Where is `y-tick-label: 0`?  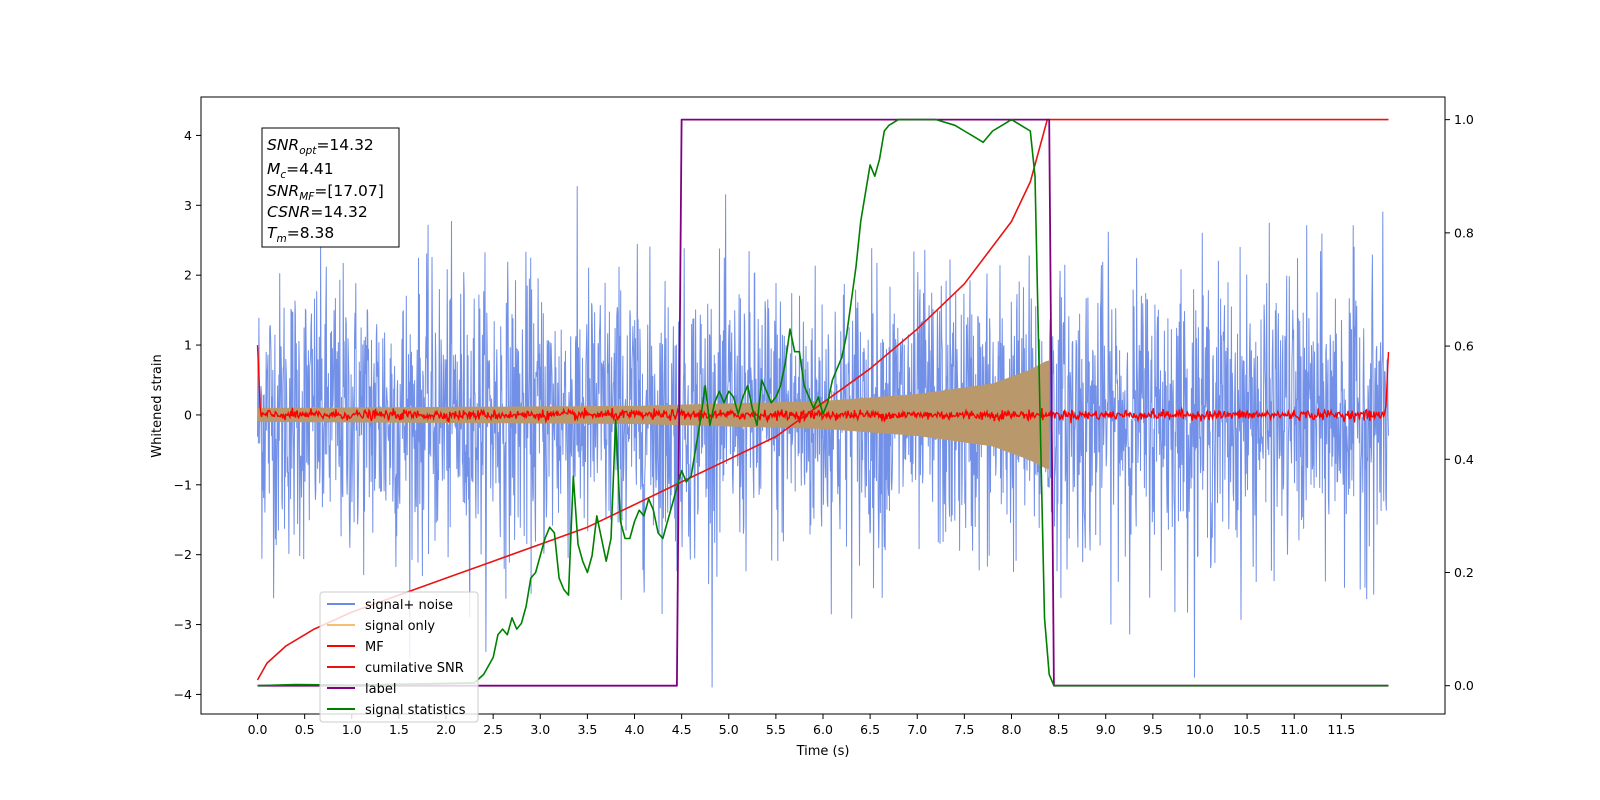 y-tick-label: 0 is located at coordinates (188, 414).